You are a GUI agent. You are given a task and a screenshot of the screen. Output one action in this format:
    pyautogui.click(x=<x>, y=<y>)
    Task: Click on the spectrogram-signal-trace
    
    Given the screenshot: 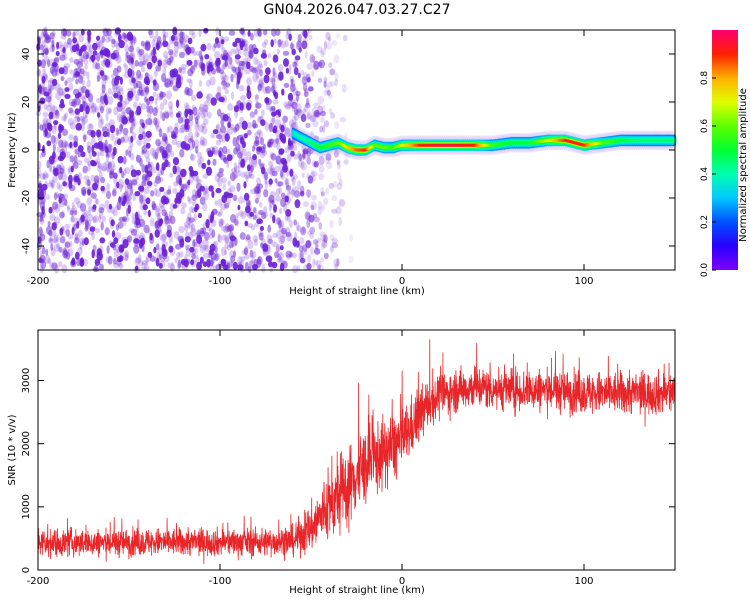 What is the action you would take?
    pyautogui.click(x=483, y=141)
    